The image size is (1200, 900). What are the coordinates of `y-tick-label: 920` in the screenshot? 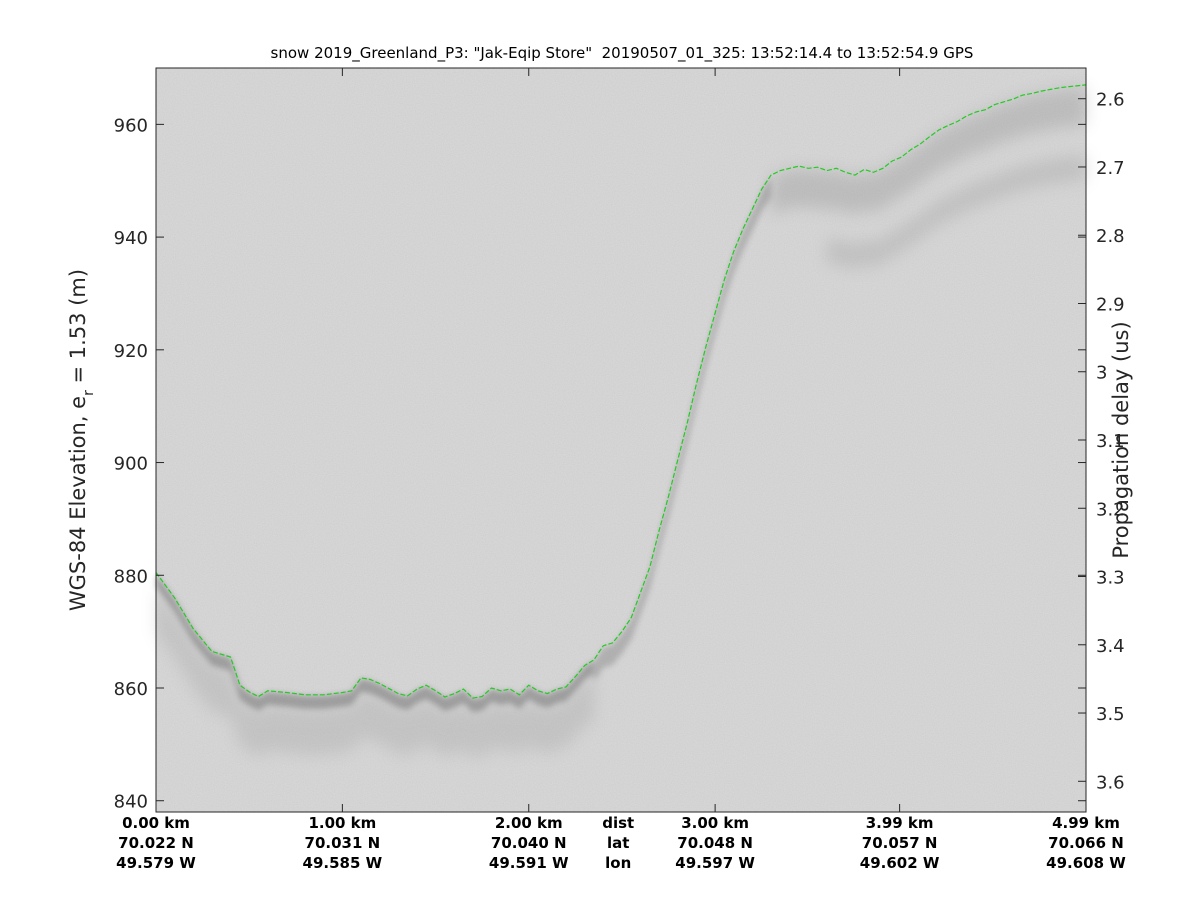 It's located at (131, 351).